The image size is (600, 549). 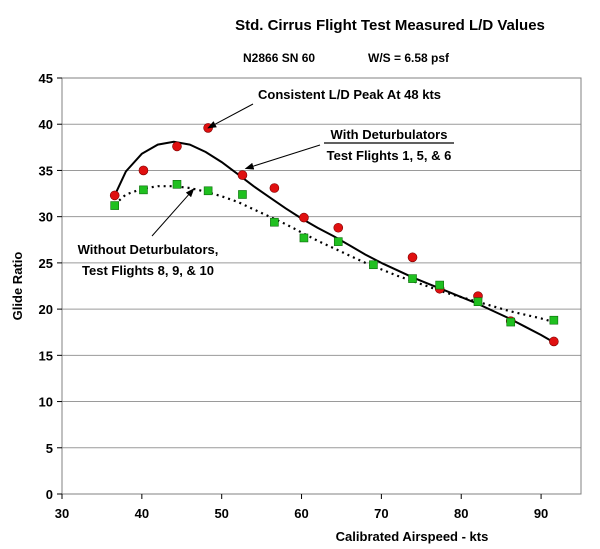 What do you see at coordinates (142, 513) in the screenshot?
I see `x-tick-label: 40` at bounding box center [142, 513].